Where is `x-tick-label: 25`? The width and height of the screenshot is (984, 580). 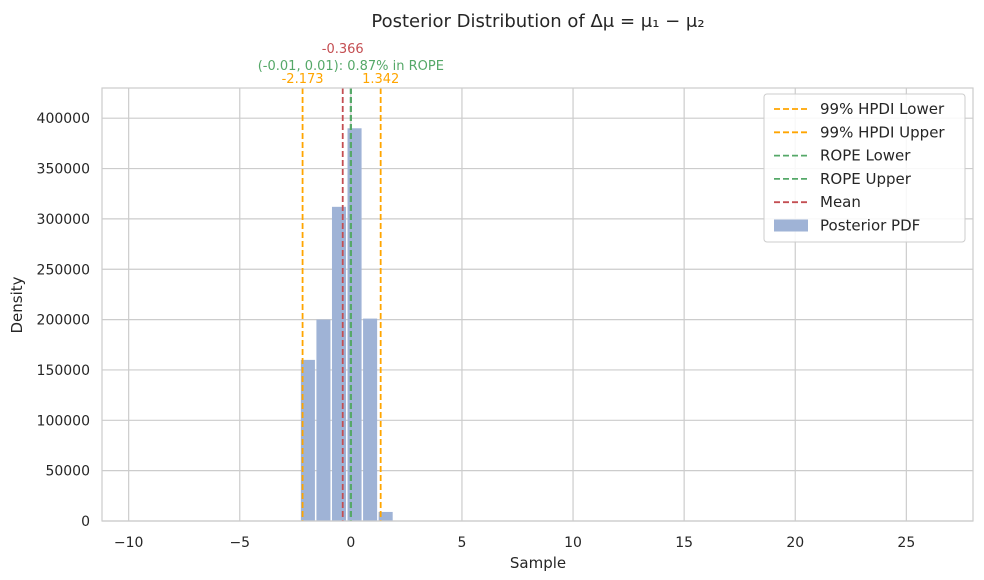 x-tick-label: 25 is located at coordinates (906, 543).